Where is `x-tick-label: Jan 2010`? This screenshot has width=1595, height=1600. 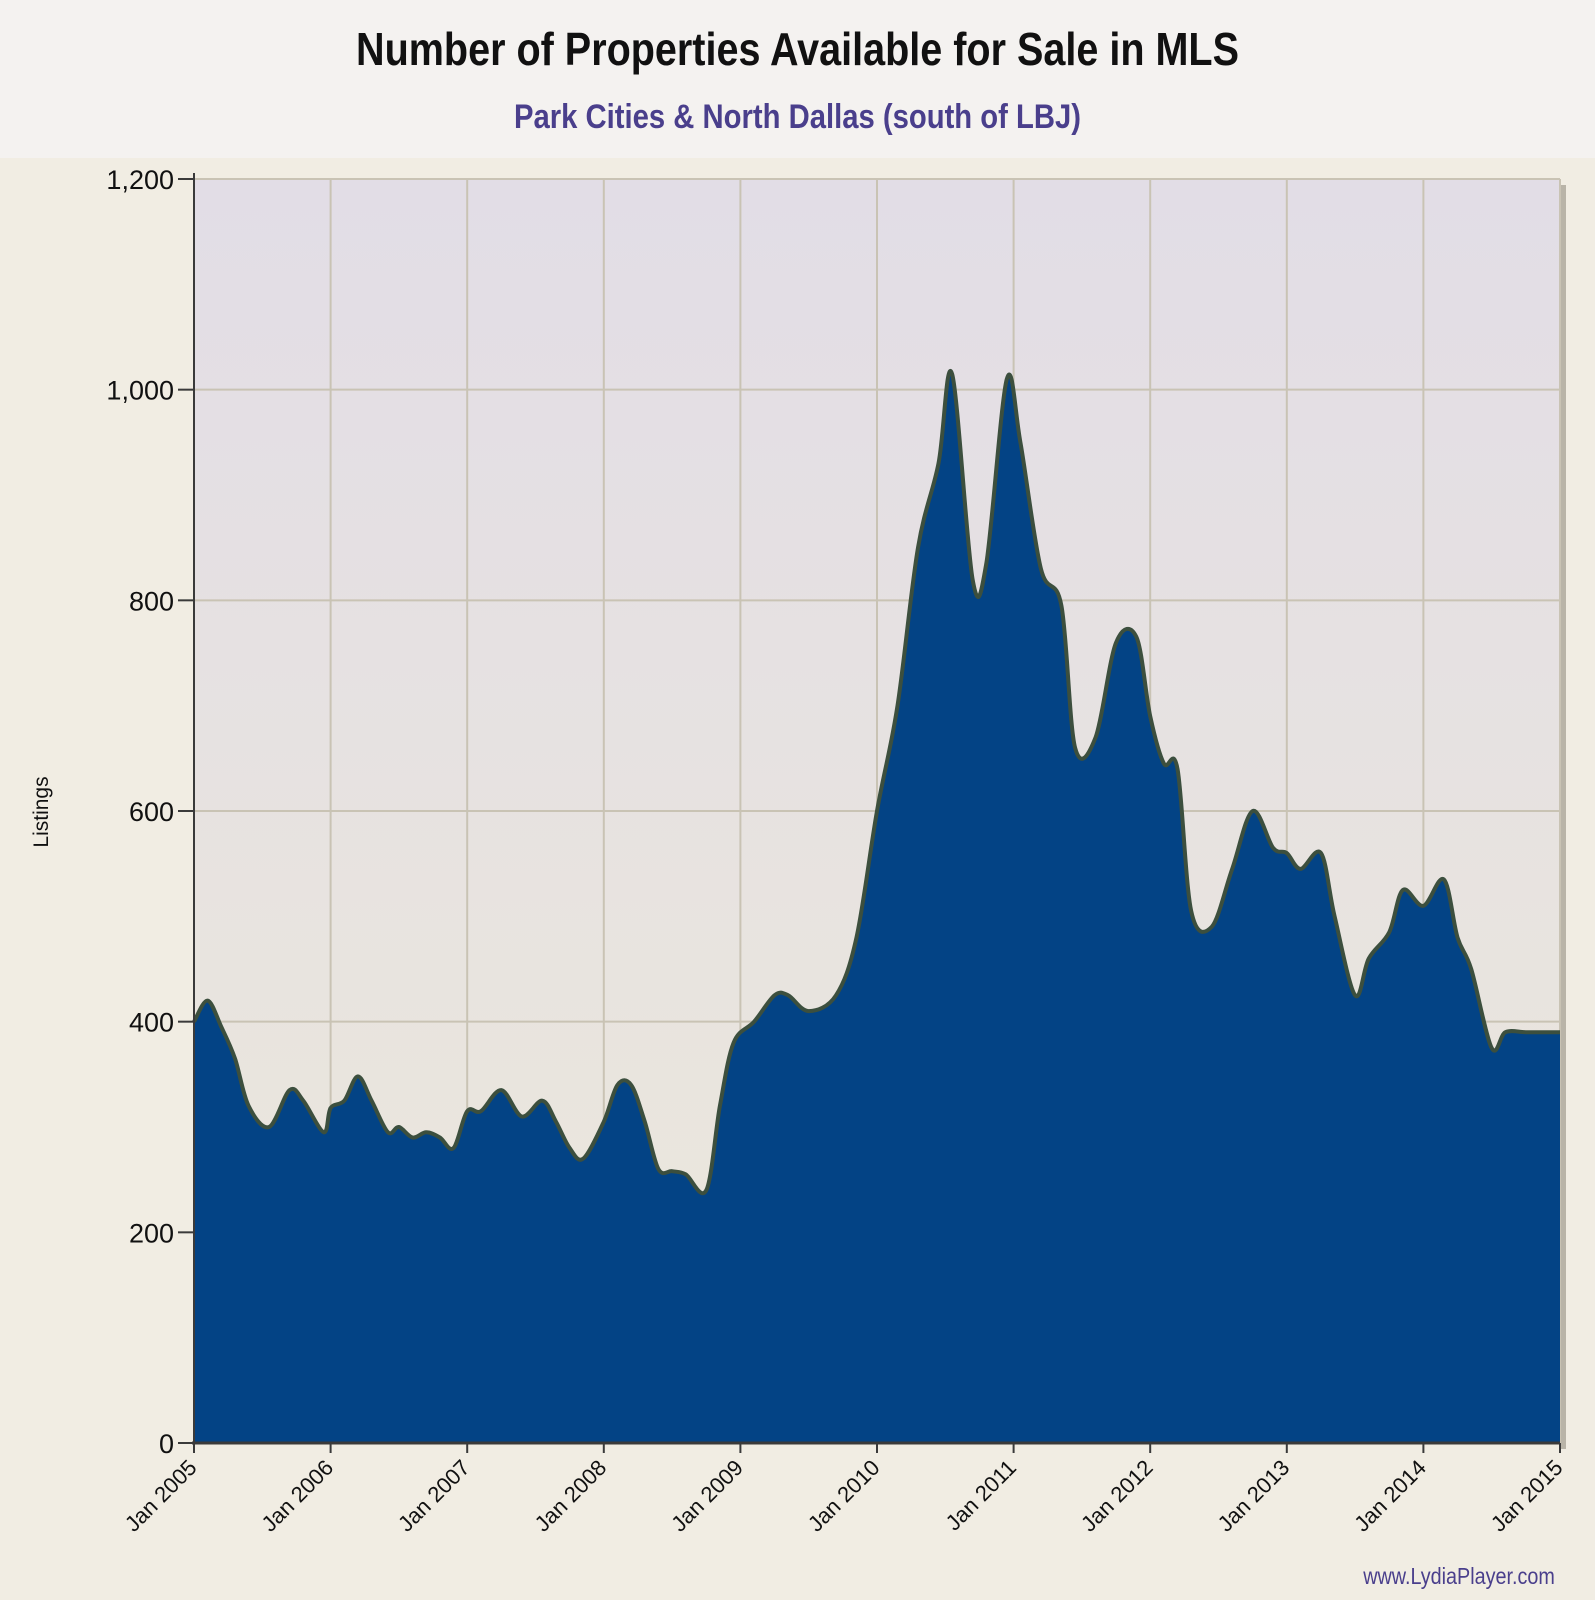 x-tick-label: Jan 2010 is located at coordinates (844, 1496).